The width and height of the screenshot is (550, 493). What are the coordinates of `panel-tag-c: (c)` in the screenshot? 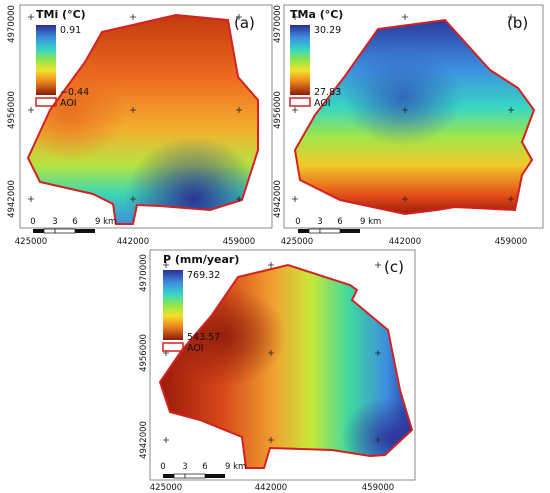 It's located at (394, 267).